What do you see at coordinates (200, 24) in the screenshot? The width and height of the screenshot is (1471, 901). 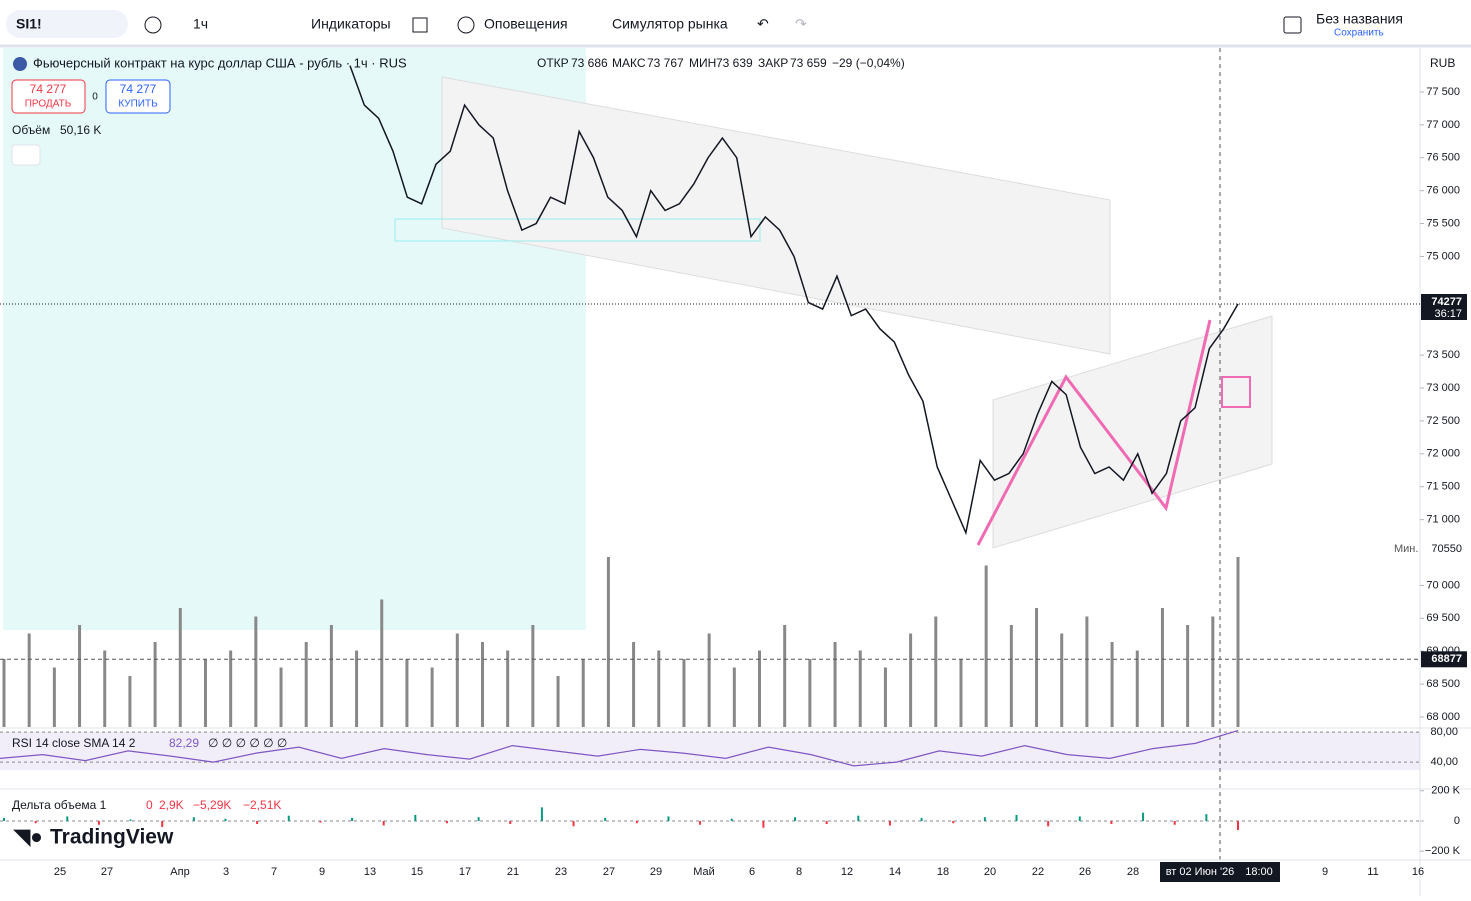 I see `interval: 1ч` at bounding box center [200, 24].